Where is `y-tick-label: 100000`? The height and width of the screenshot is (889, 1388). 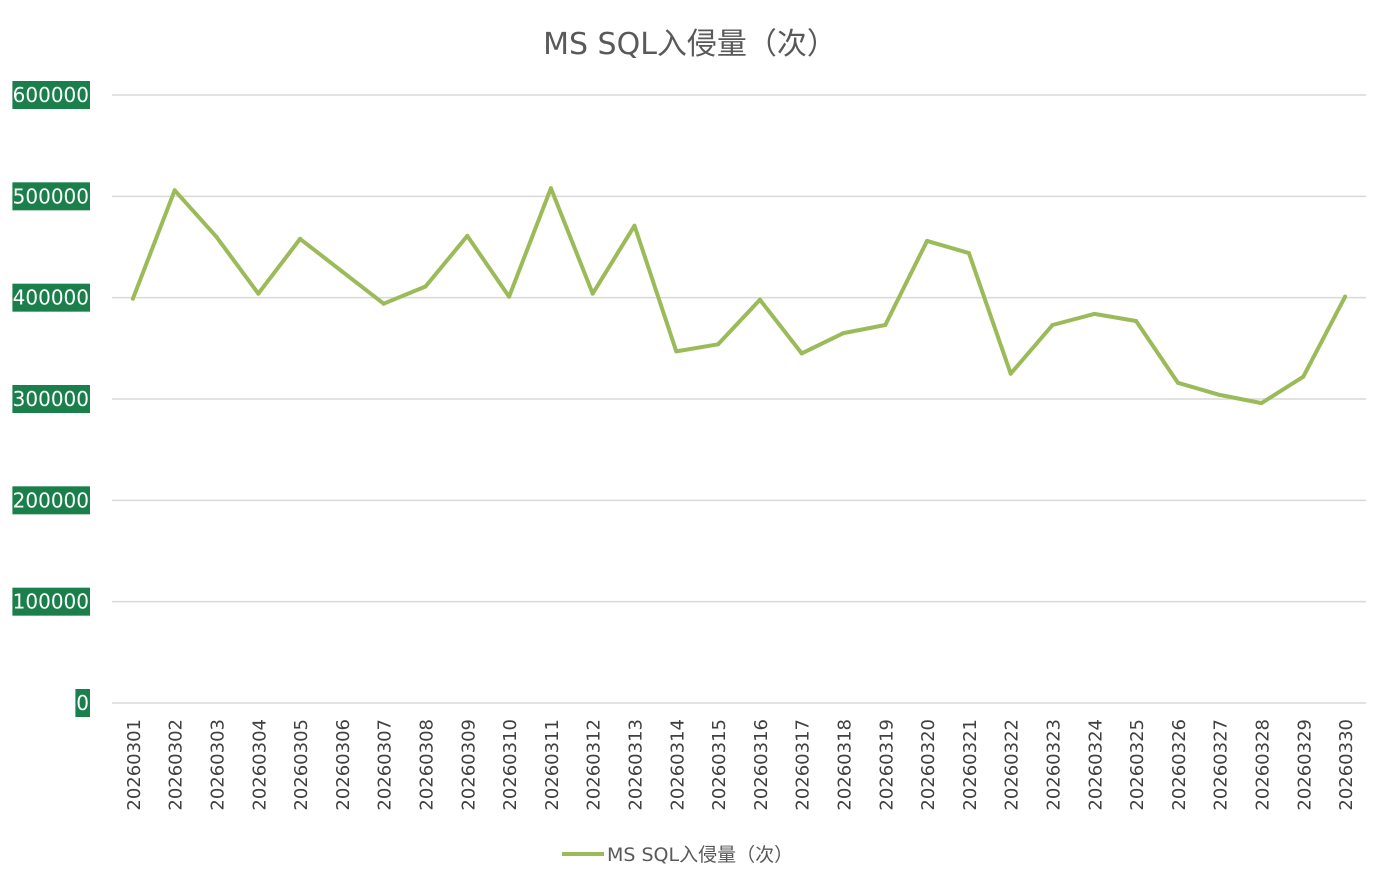 y-tick-label: 100000 is located at coordinates (51, 602).